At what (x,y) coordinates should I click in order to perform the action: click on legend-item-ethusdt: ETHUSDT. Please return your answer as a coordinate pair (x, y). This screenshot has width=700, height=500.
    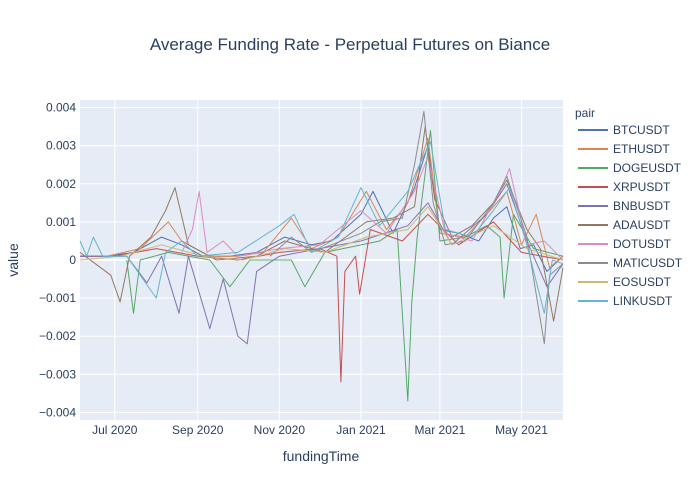
    Looking at the image, I should click on (624, 149).